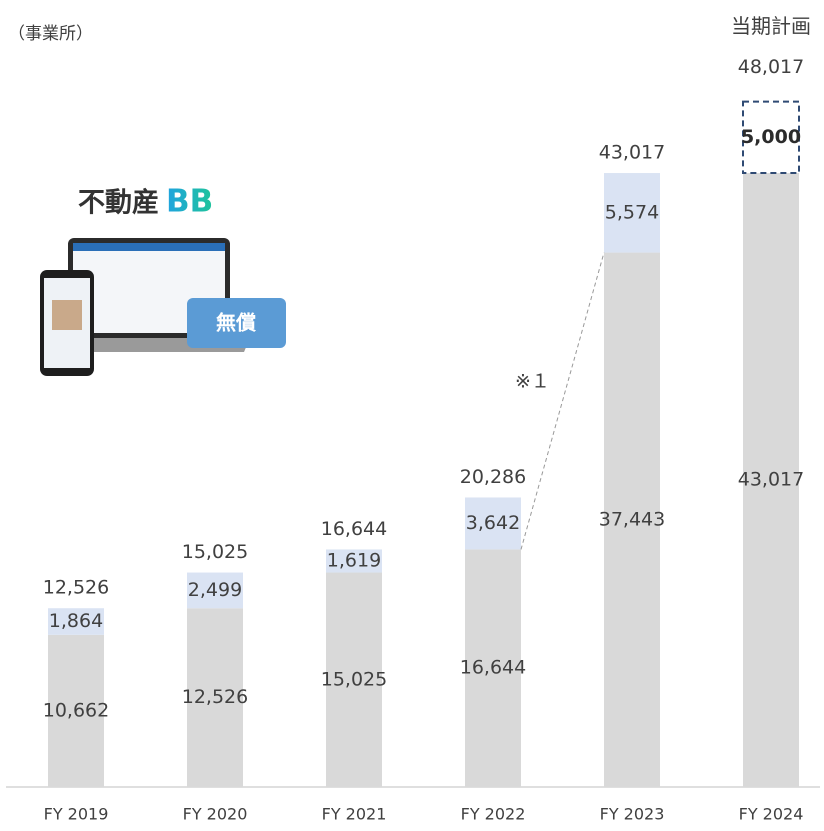 Image resolution: width=824 pixels, height=831 pixels. Describe the element at coordinates (632, 153) in the screenshot. I see `total-label: 43,017` at that location.